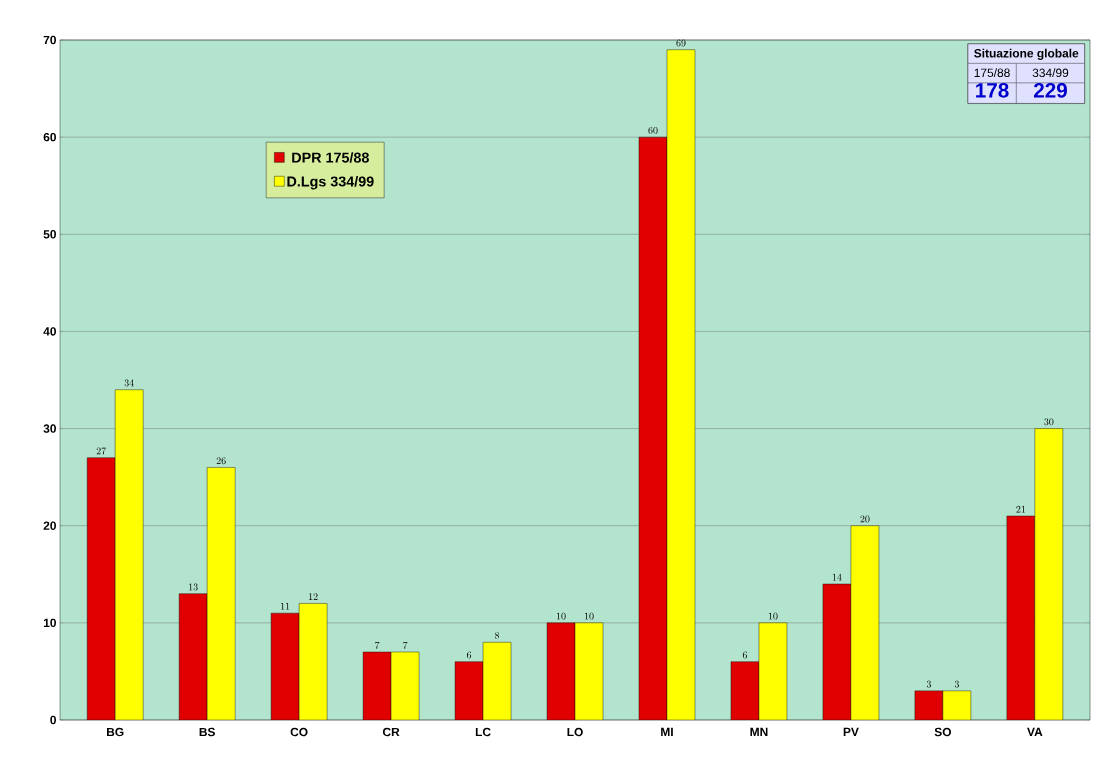 The width and height of the screenshot is (1105, 765). Describe the element at coordinates (330, 183) in the screenshot. I see `legend-label: D.Lgs 334/99` at that location.